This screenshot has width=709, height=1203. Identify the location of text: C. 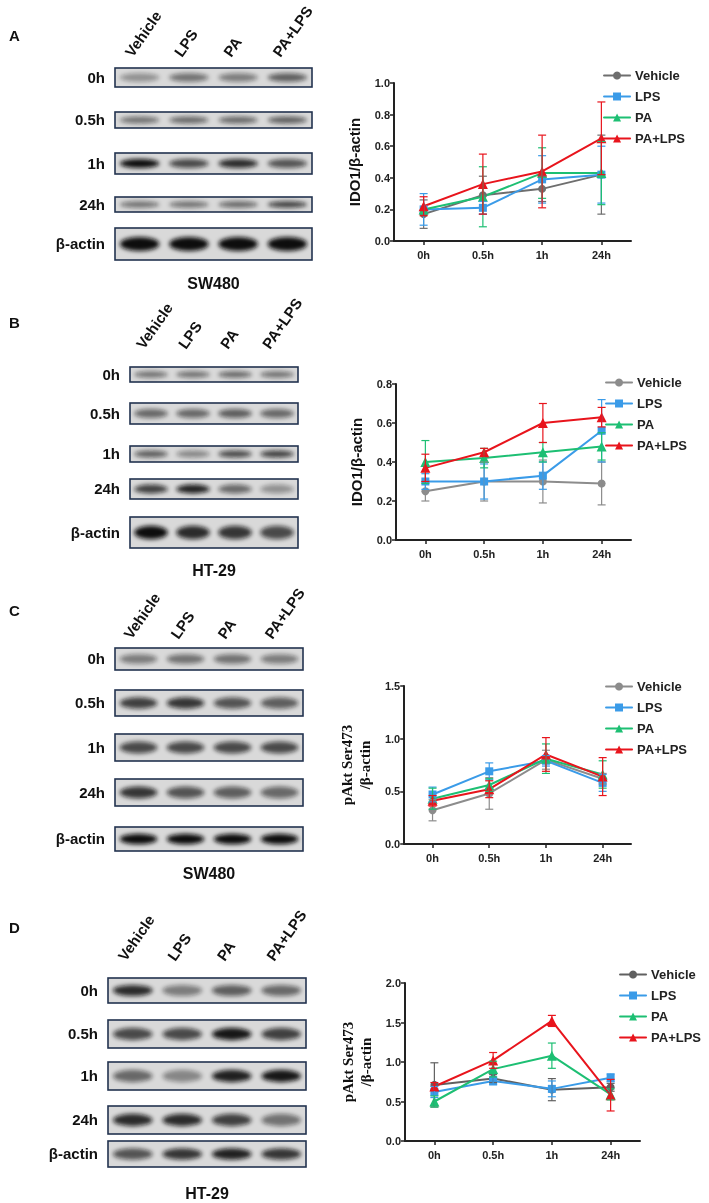
(14, 610).